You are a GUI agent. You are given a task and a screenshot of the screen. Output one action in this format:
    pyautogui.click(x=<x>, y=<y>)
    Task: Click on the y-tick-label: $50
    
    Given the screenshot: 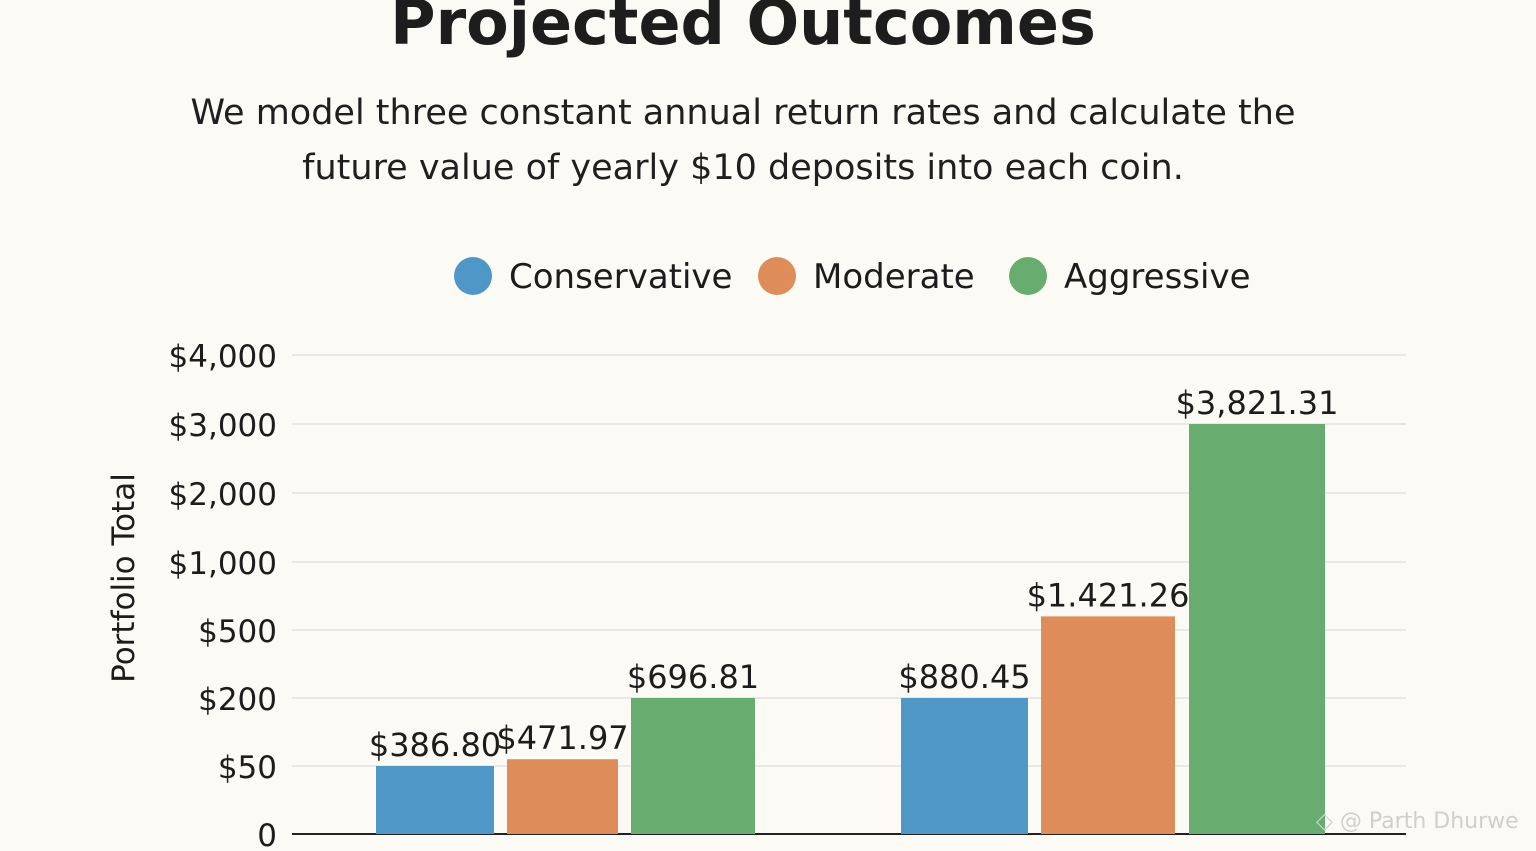 What is the action you would take?
    pyautogui.click(x=247, y=768)
    